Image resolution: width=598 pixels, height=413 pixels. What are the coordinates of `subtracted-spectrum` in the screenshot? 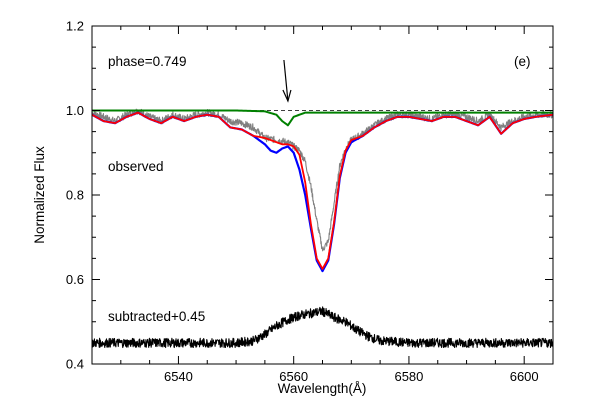 It's located at (322, 327).